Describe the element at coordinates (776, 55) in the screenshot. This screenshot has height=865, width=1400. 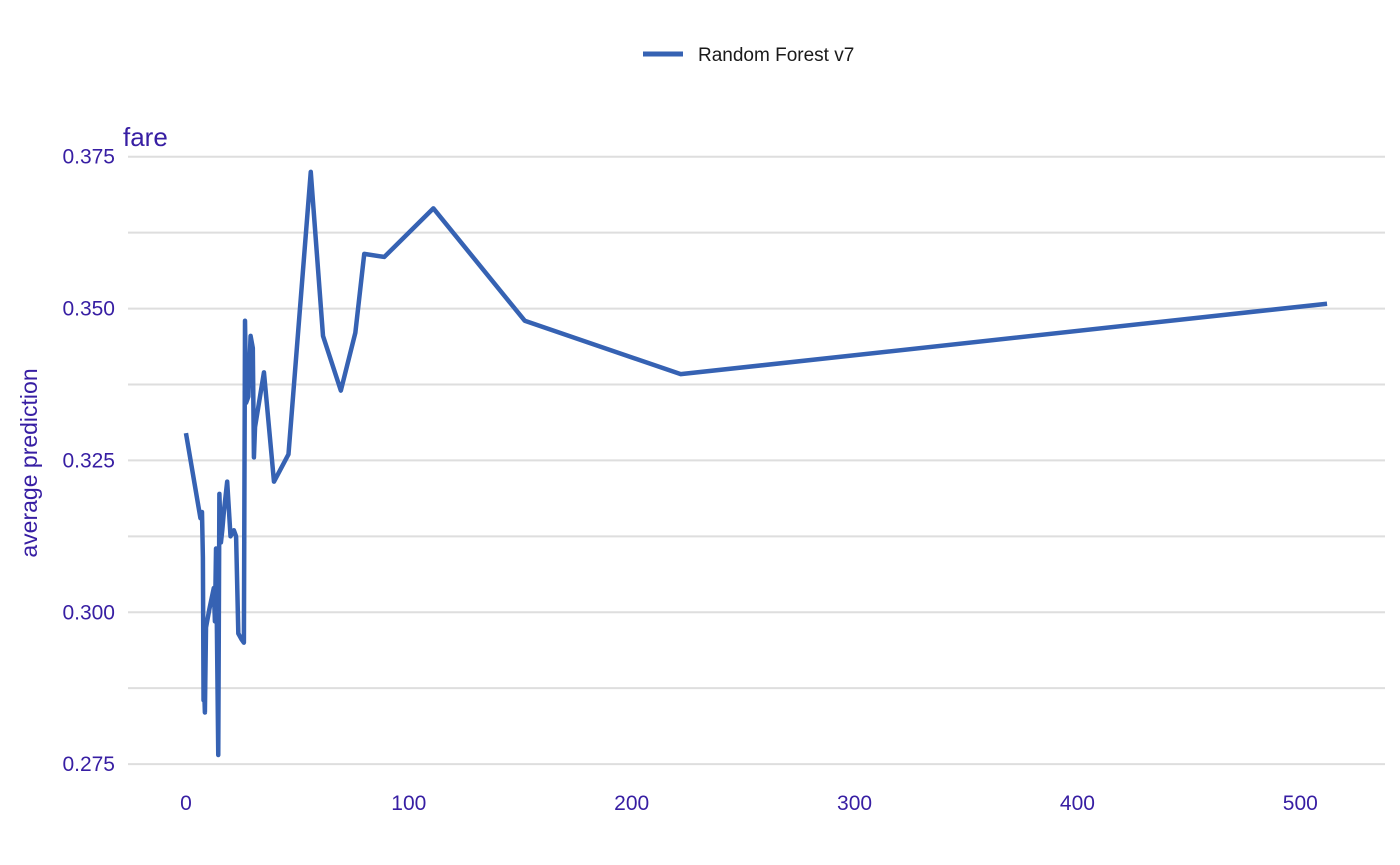
I see `legend-label-random-forest-v7: Random Forest v7` at that location.